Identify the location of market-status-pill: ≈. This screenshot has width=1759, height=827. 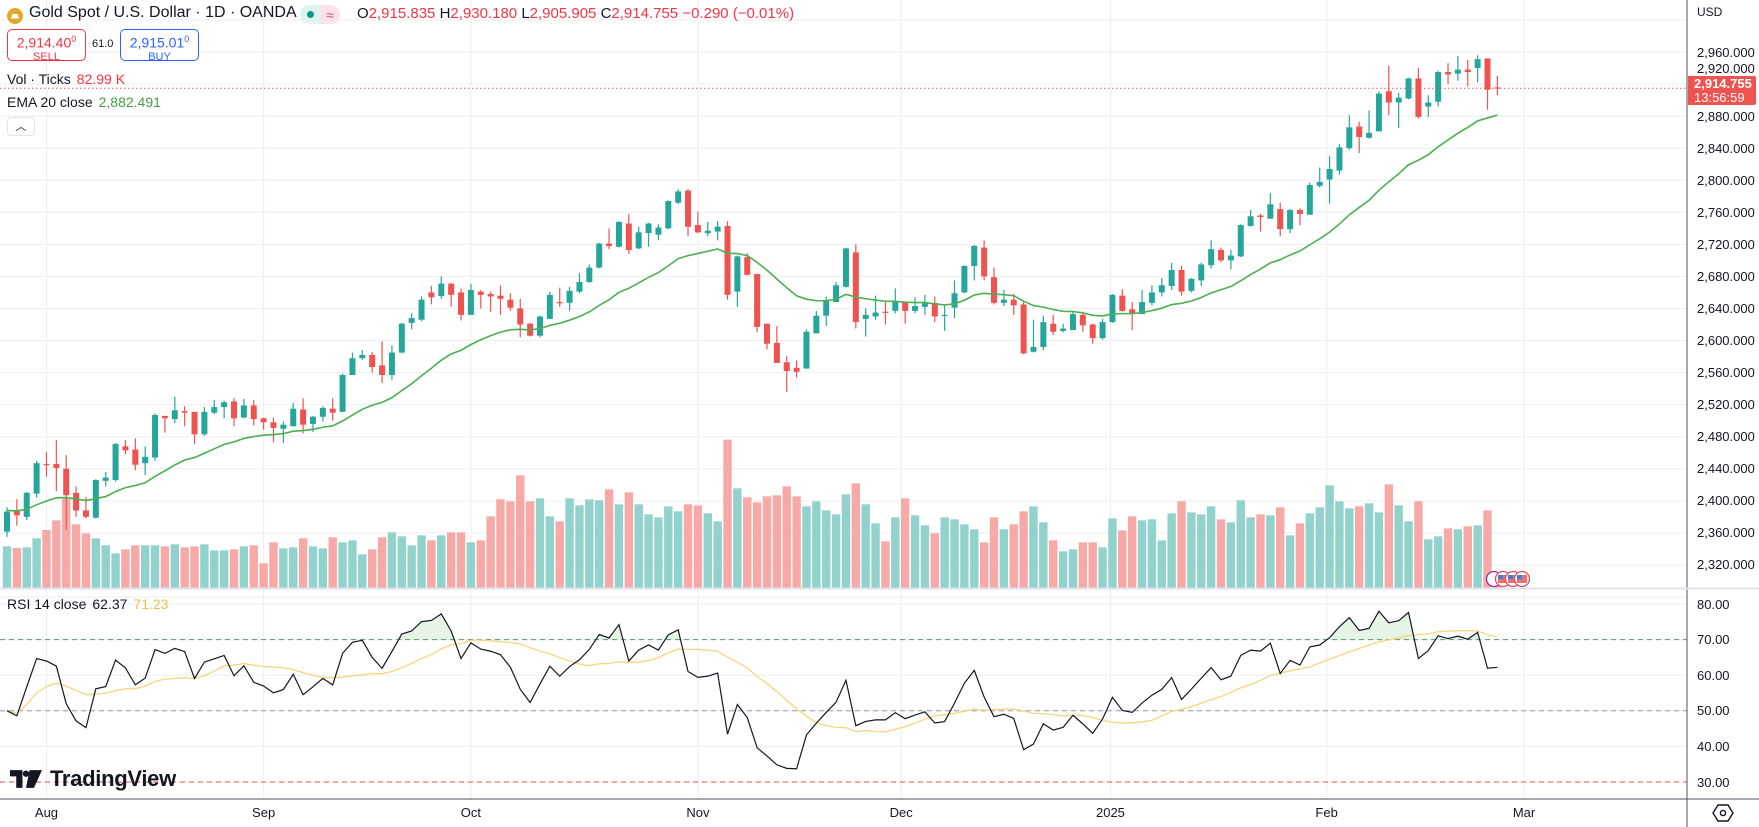
(320, 14).